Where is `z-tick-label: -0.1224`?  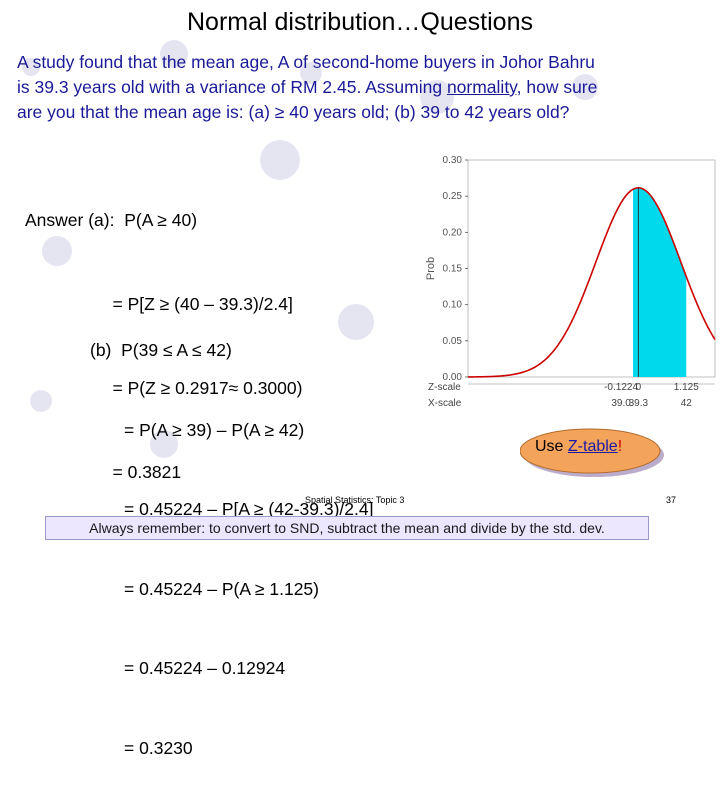
z-tick-label: -0.1224 is located at coordinates (621, 387).